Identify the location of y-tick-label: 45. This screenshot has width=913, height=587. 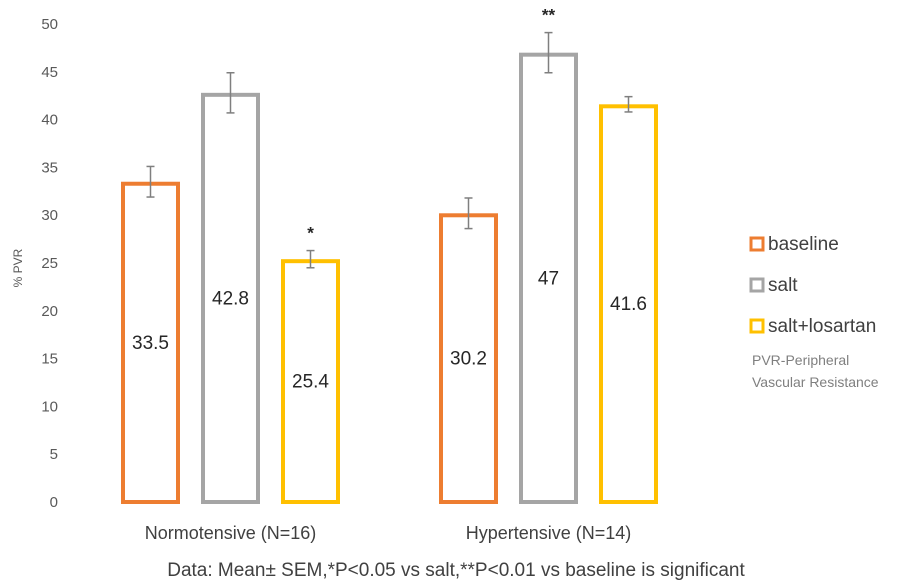
(49, 72).